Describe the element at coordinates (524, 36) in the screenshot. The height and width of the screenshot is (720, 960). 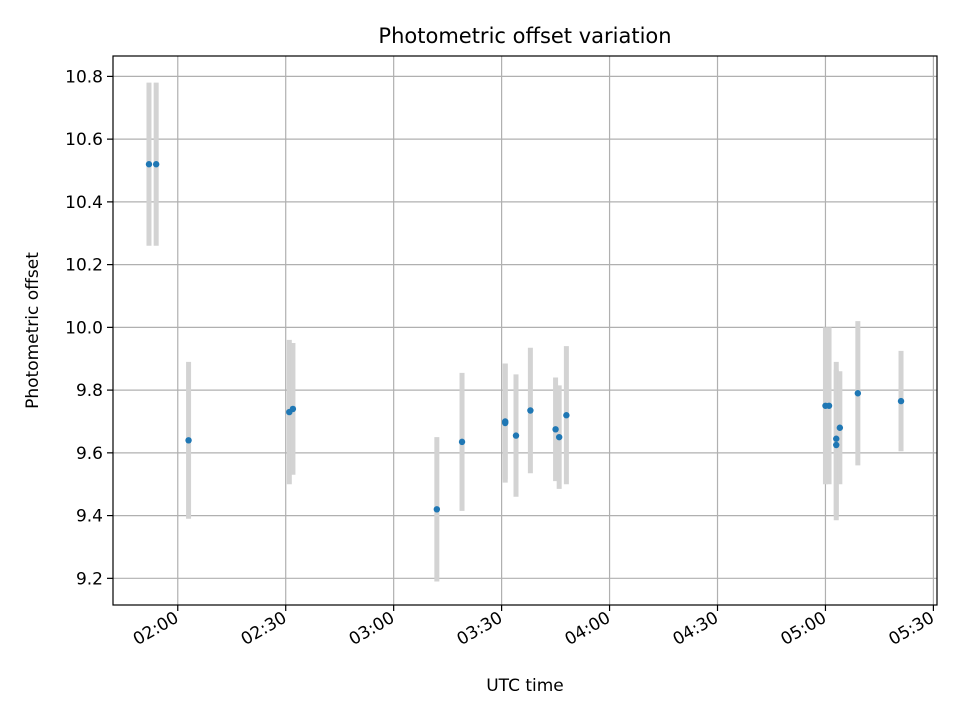
I see `chart-title: Photometric offset variation` at that location.